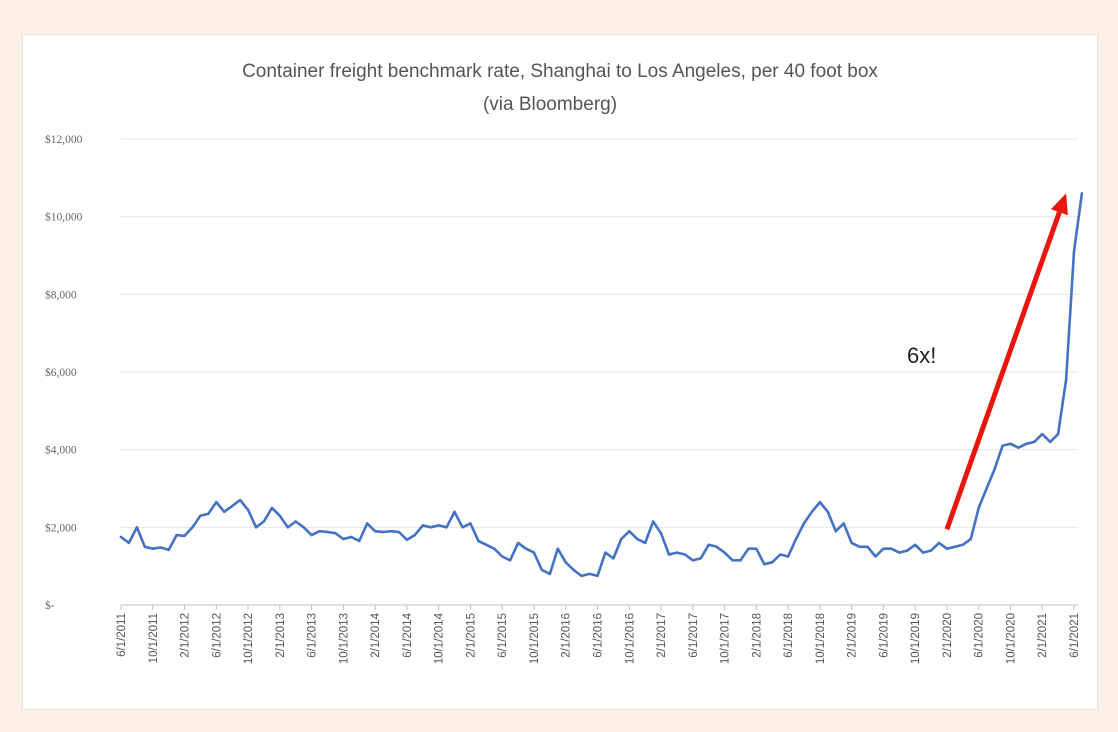 The height and width of the screenshot is (732, 1118). Describe the element at coordinates (1075, 635) in the screenshot. I see `x-tick-label: 6/1/2021` at that location.